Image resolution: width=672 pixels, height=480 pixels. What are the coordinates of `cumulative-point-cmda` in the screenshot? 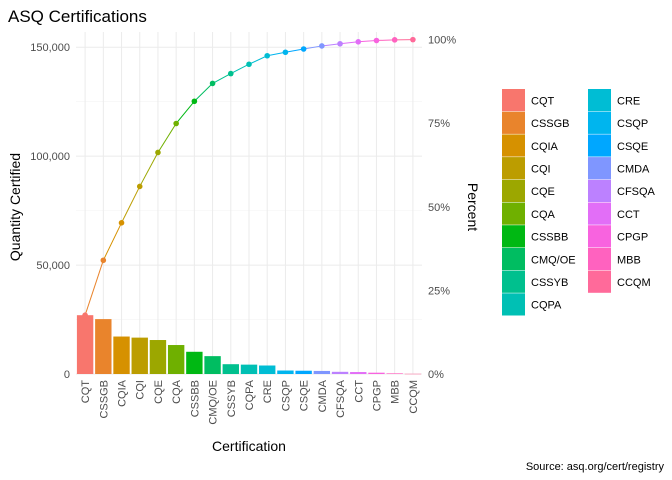 It's located at (322, 46).